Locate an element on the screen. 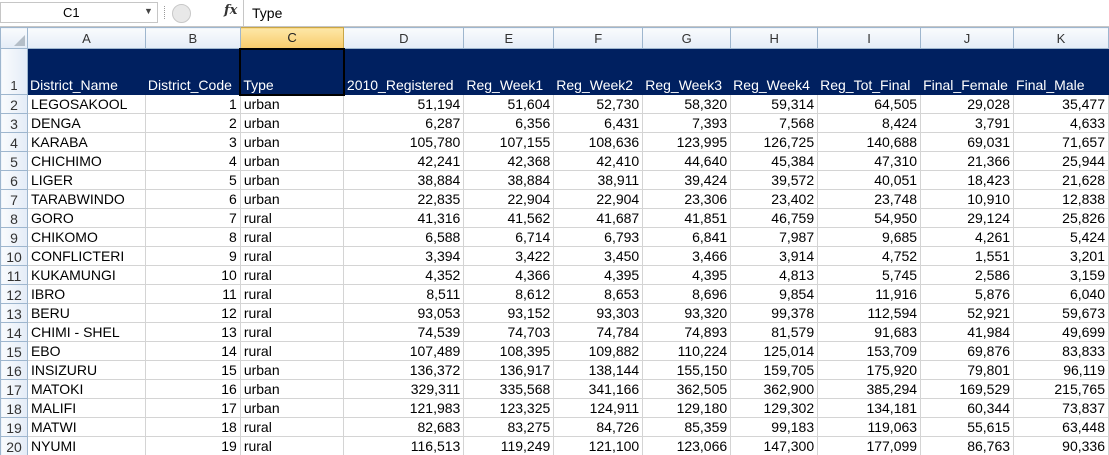 Image resolution: width=1109 pixels, height=455 pixels. cell: 110,224 is located at coordinates (687, 351).